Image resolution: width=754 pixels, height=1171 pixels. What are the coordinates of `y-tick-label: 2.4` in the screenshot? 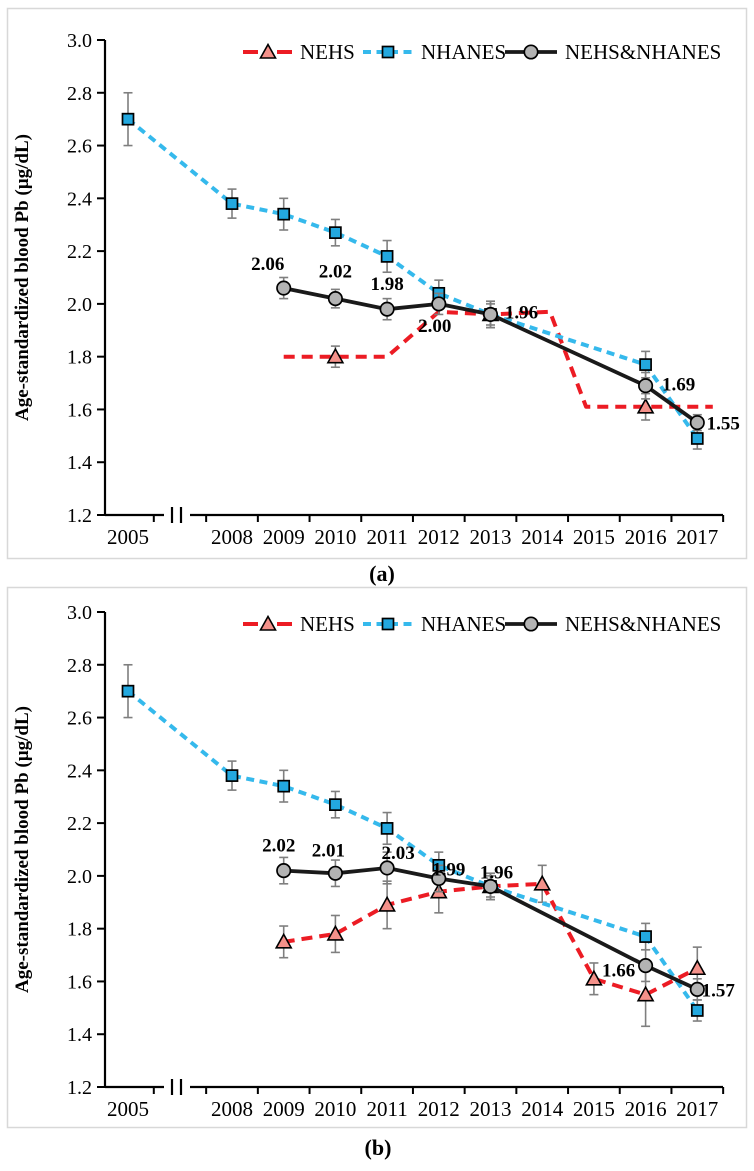 It's located at (79, 199).